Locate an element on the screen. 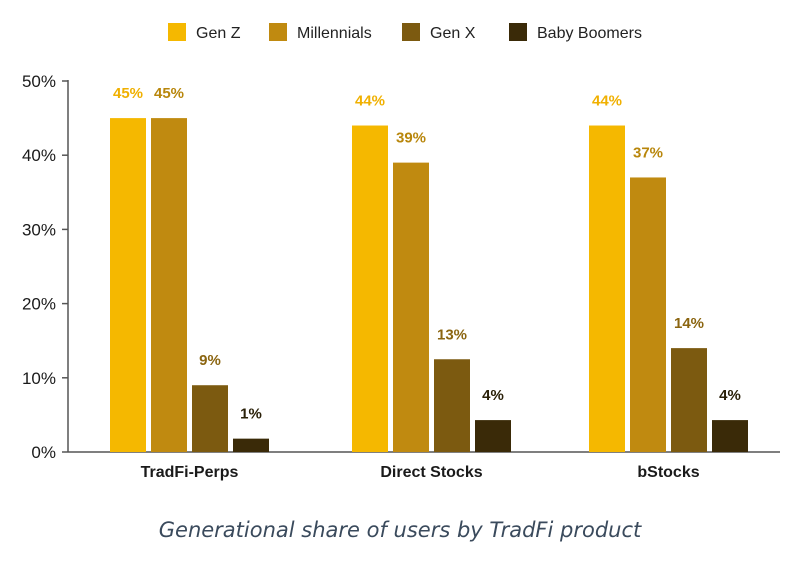 The height and width of the screenshot is (571, 800). bar-direct-stocks-gen-x is located at coordinates (452, 405).